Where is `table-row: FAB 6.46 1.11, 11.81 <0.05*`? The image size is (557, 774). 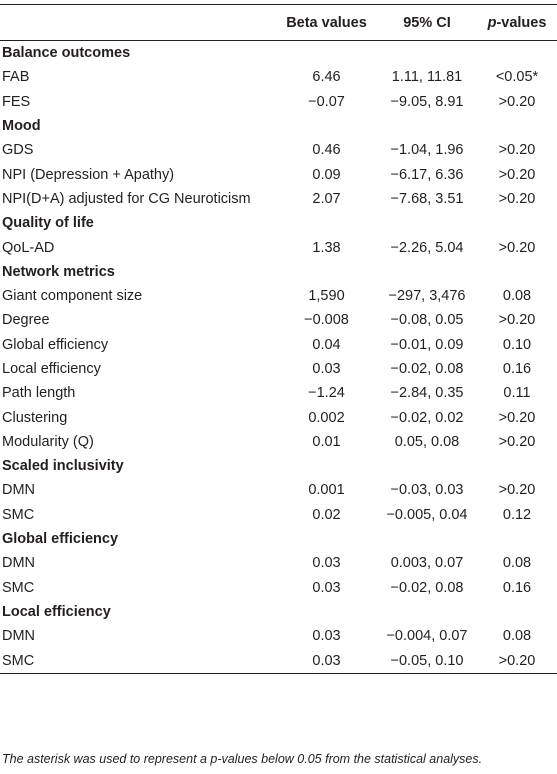 table-row: FAB 6.46 1.11, 11.81 <0.05* is located at coordinates (278, 77).